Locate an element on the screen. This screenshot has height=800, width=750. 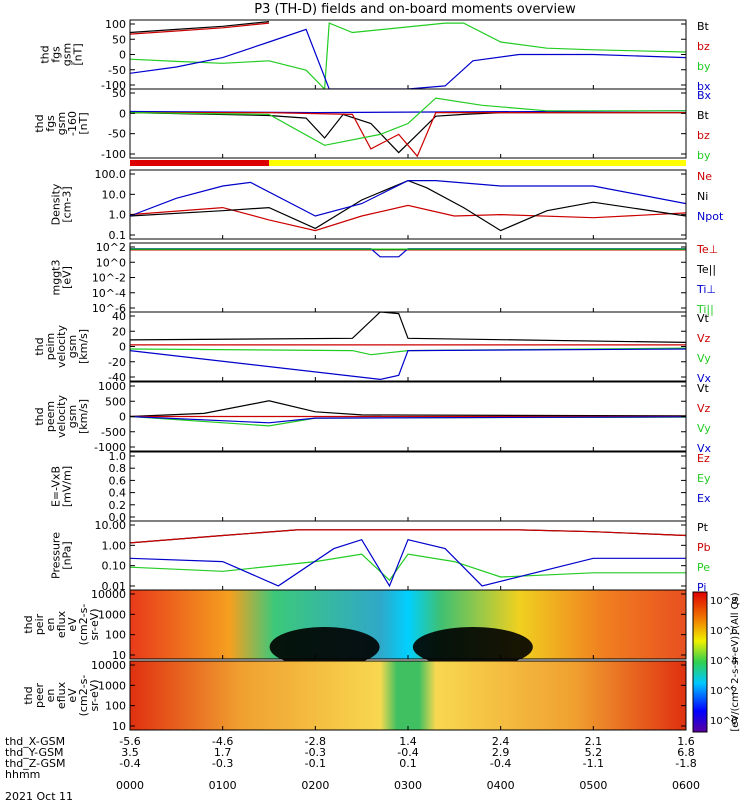
y-tick-label: 10^-6 is located at coordinates (109, 308).